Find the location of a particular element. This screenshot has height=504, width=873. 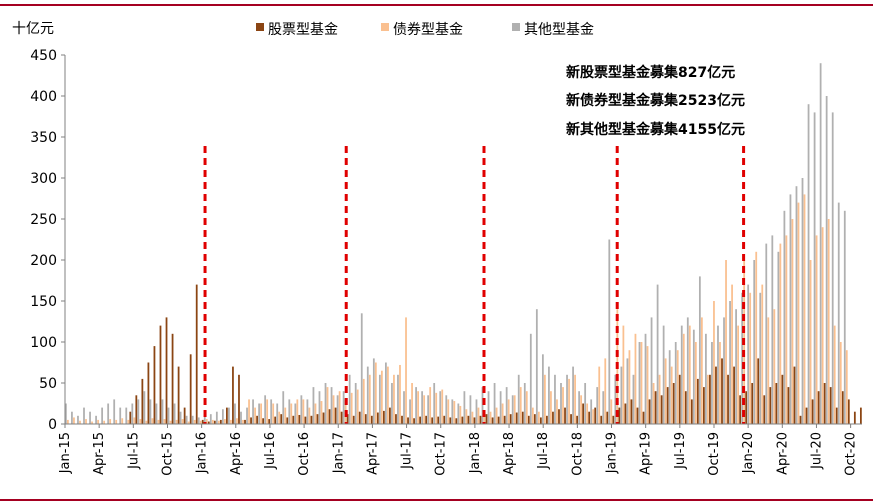

x-tick-label: Jan-19 is located at coordinates (612, 453).